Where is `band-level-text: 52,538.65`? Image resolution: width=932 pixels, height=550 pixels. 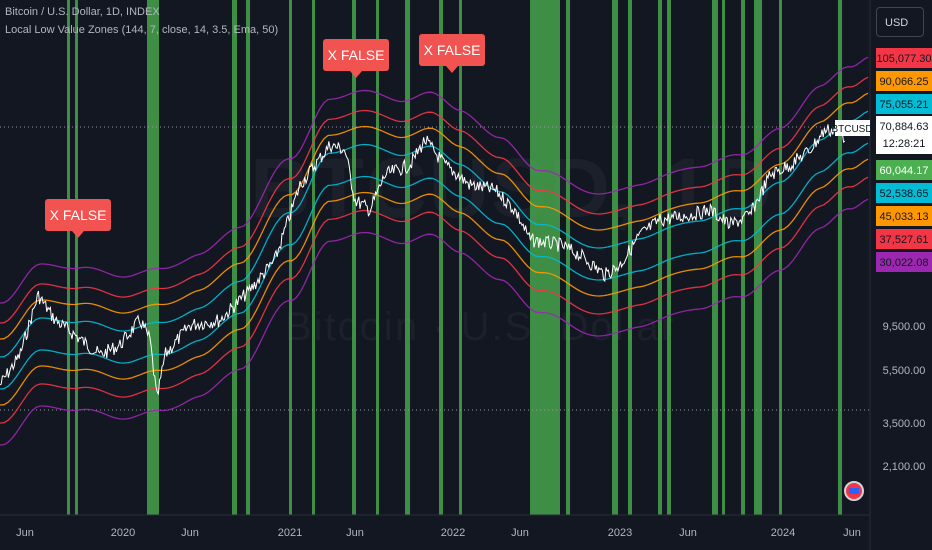 band-level-text: 52,538.65 is located at coordinates (904, 194).